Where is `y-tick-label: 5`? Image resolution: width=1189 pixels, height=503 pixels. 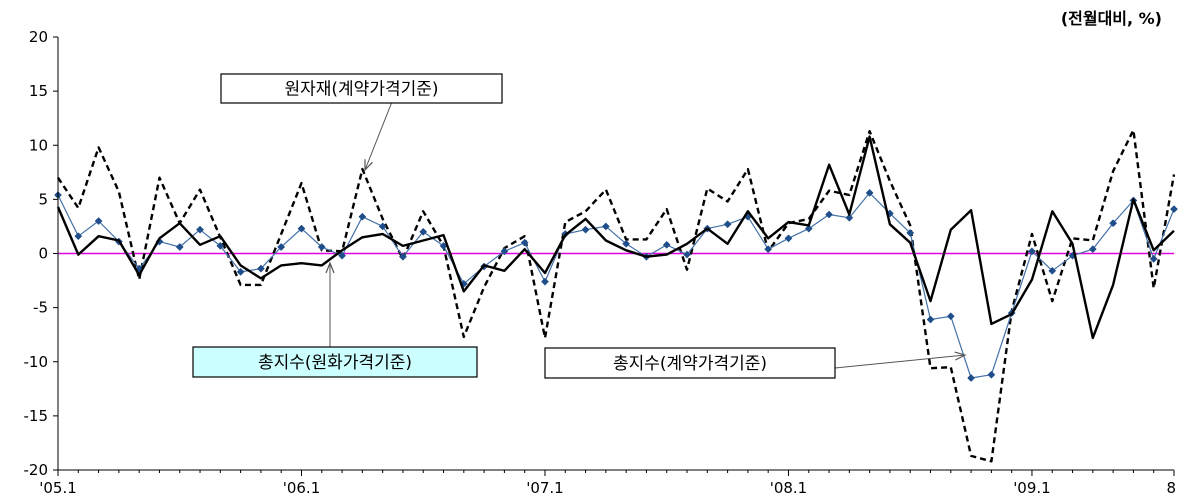 y-tick-label: 5 is located at coordinates (43, 199).